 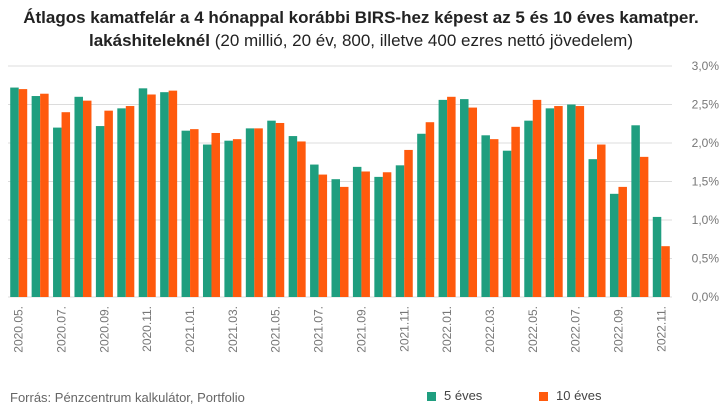 What do you see at coordinates (463, 395) in the screenshot?
I see `legend-label-5-eves: 5 éves` at bounding box center [463, 395].